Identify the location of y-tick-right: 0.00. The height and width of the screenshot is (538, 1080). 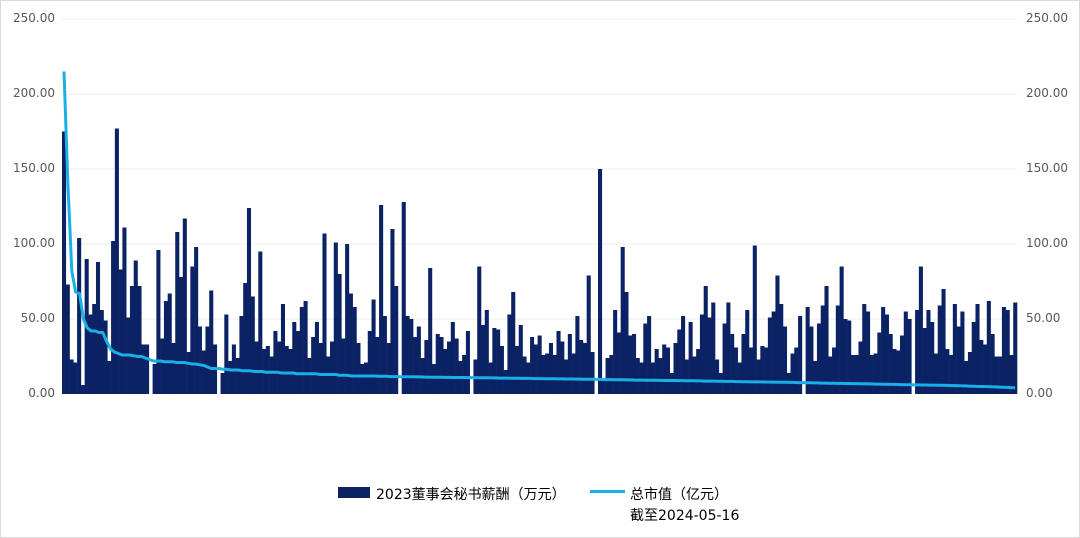
(1039, 393).